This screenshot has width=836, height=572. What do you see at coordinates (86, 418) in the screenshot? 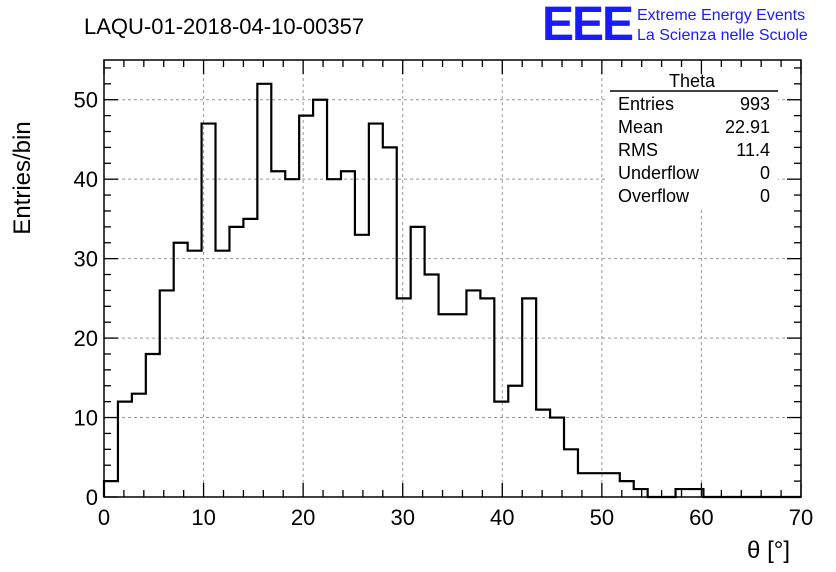
I see `y-tick-label: 10` at bounding box center [86, 418].